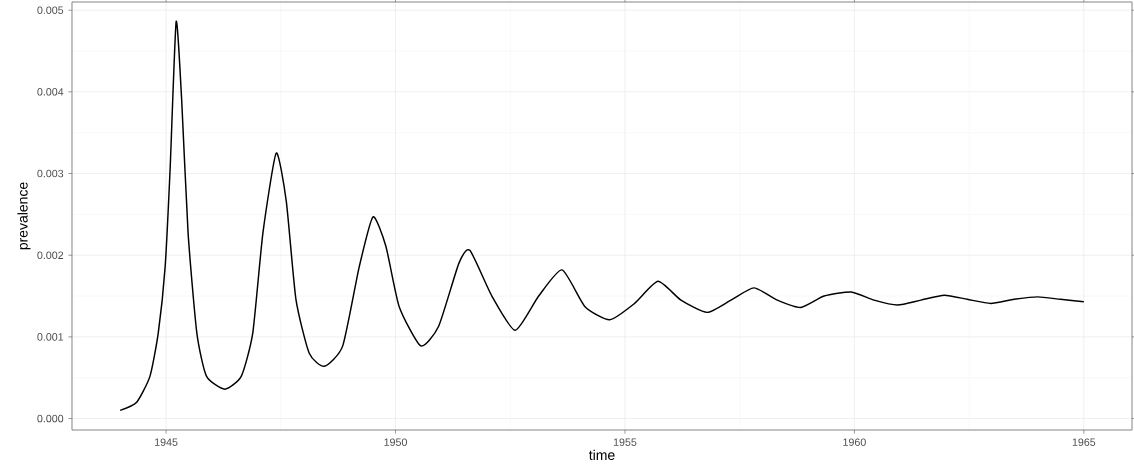 The width and height of the screenshot is (1134, 471). What do you see at coordinates (50, 173) in the screenshot?
I see `y-tick-label: 0.003` at bounding box center [50, 173].